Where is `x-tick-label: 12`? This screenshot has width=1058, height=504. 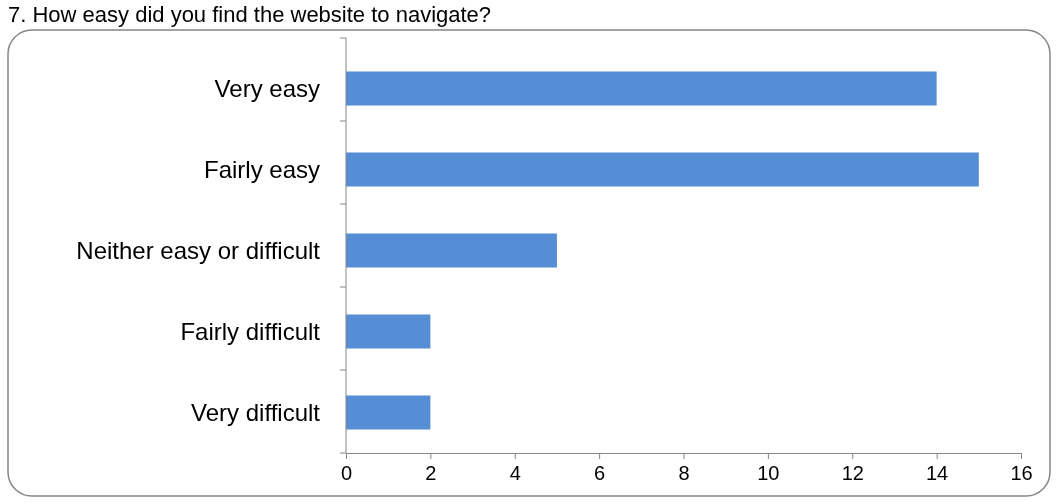 x-tick-label: 12 is located at coordinates (852, 473).